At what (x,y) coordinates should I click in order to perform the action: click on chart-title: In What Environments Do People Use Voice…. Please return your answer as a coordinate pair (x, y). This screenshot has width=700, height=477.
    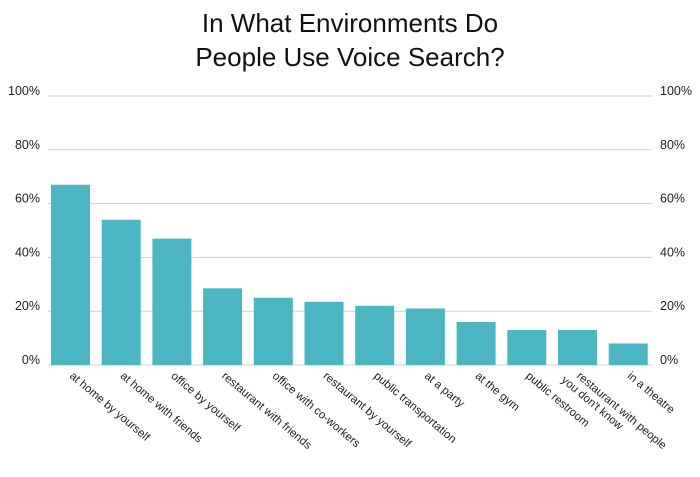
    Looking at the image, I should click on (350, 40).